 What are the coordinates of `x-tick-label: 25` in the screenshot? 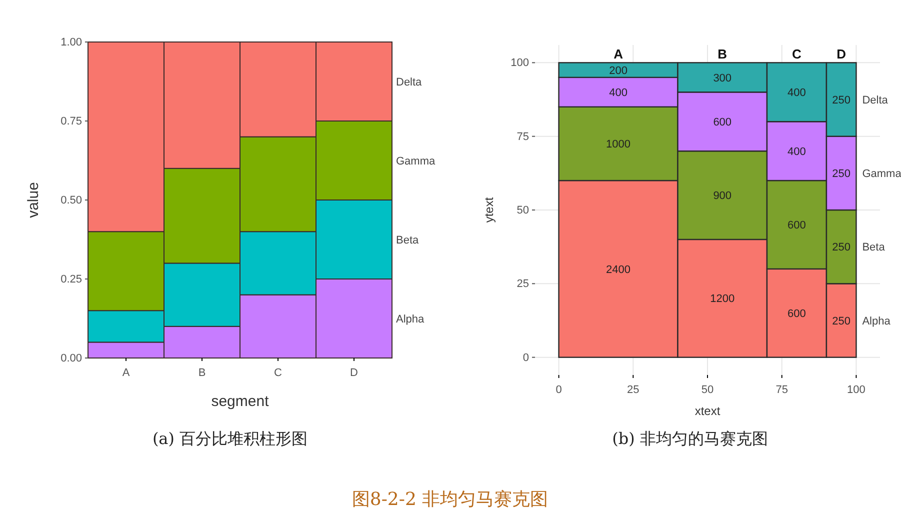 It's located at (633, 390).